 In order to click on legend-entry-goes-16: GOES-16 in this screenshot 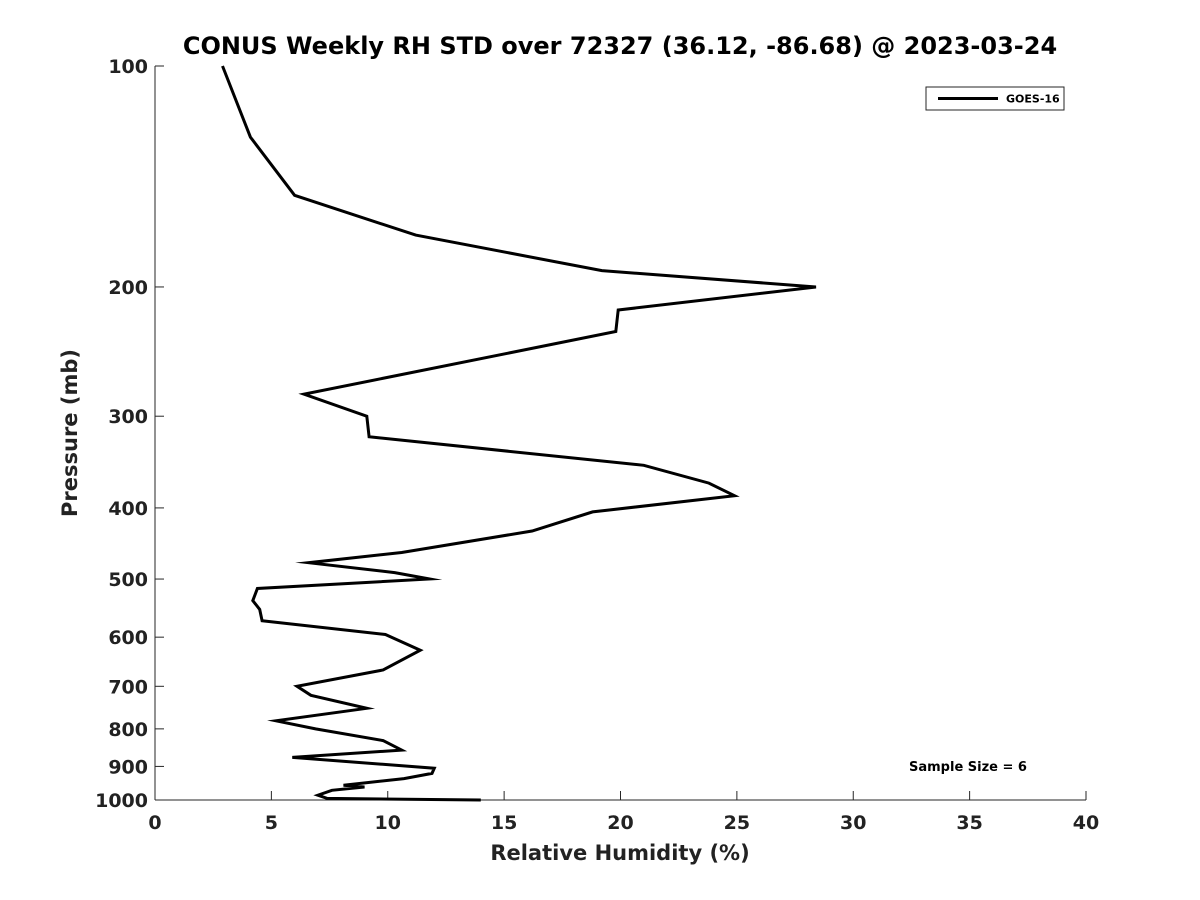, I will do `click(1033, 99)`.